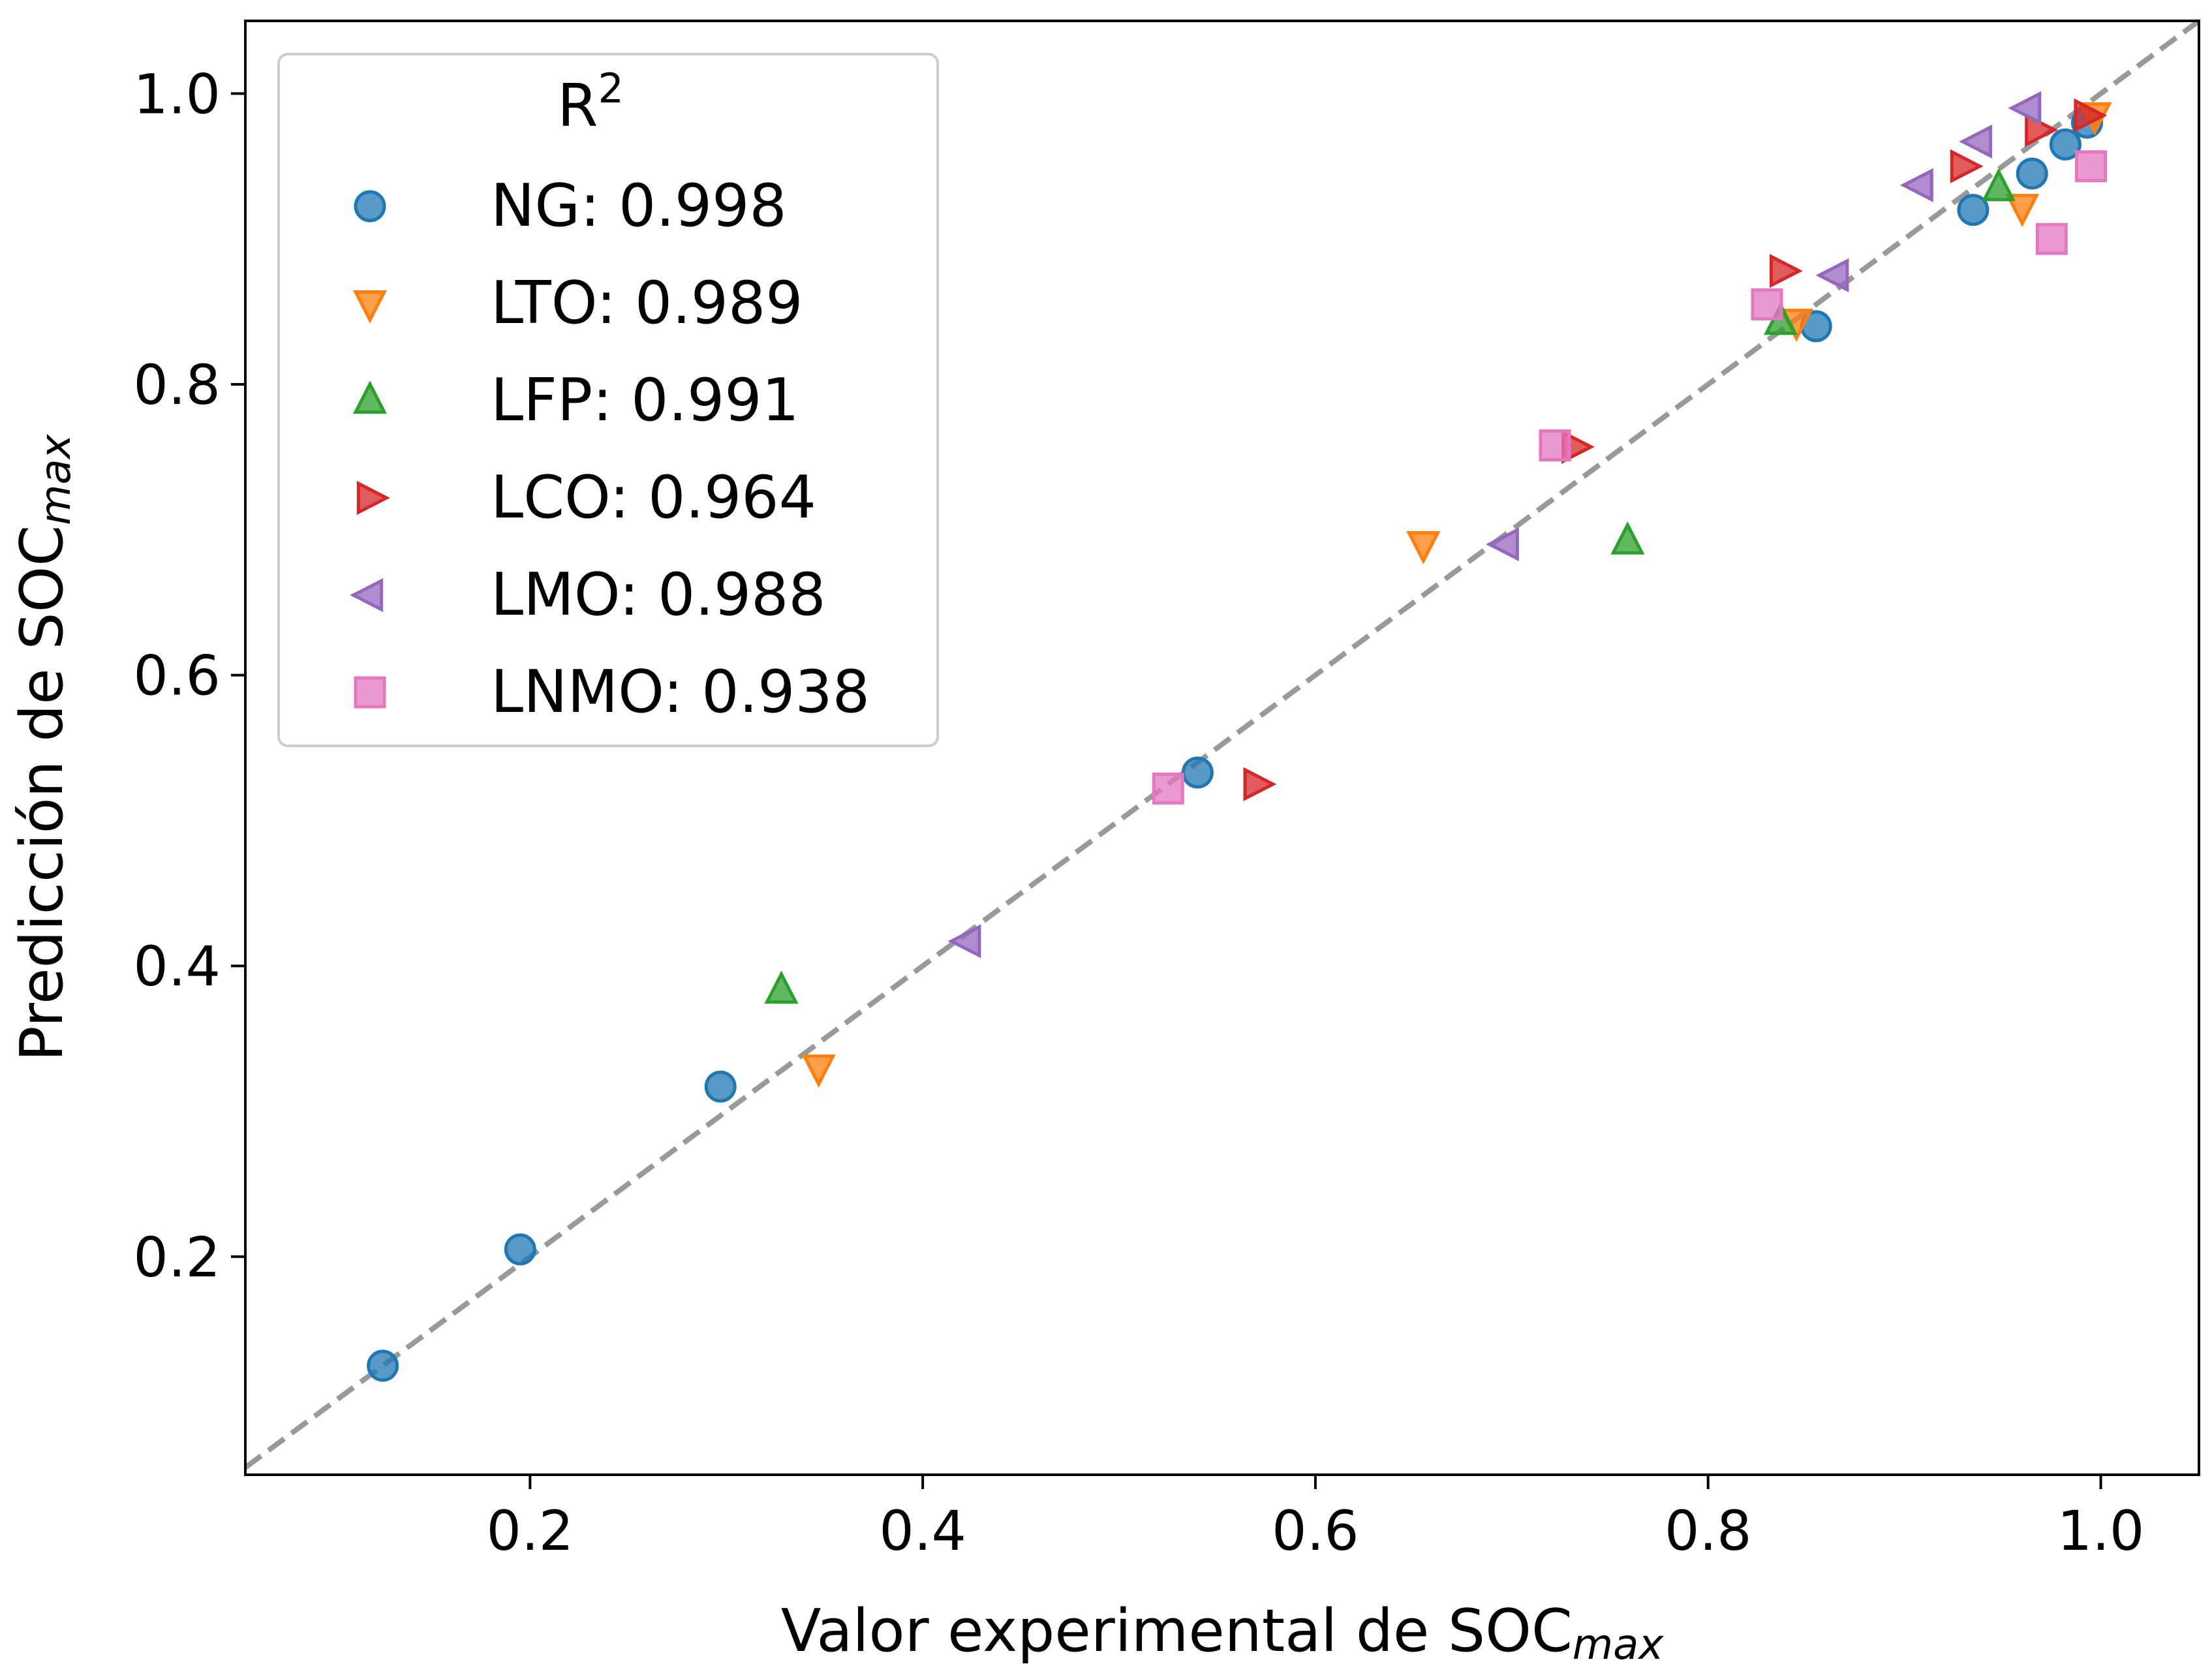  I want to click on y-tick-label: 0.6, so click(177, 676).